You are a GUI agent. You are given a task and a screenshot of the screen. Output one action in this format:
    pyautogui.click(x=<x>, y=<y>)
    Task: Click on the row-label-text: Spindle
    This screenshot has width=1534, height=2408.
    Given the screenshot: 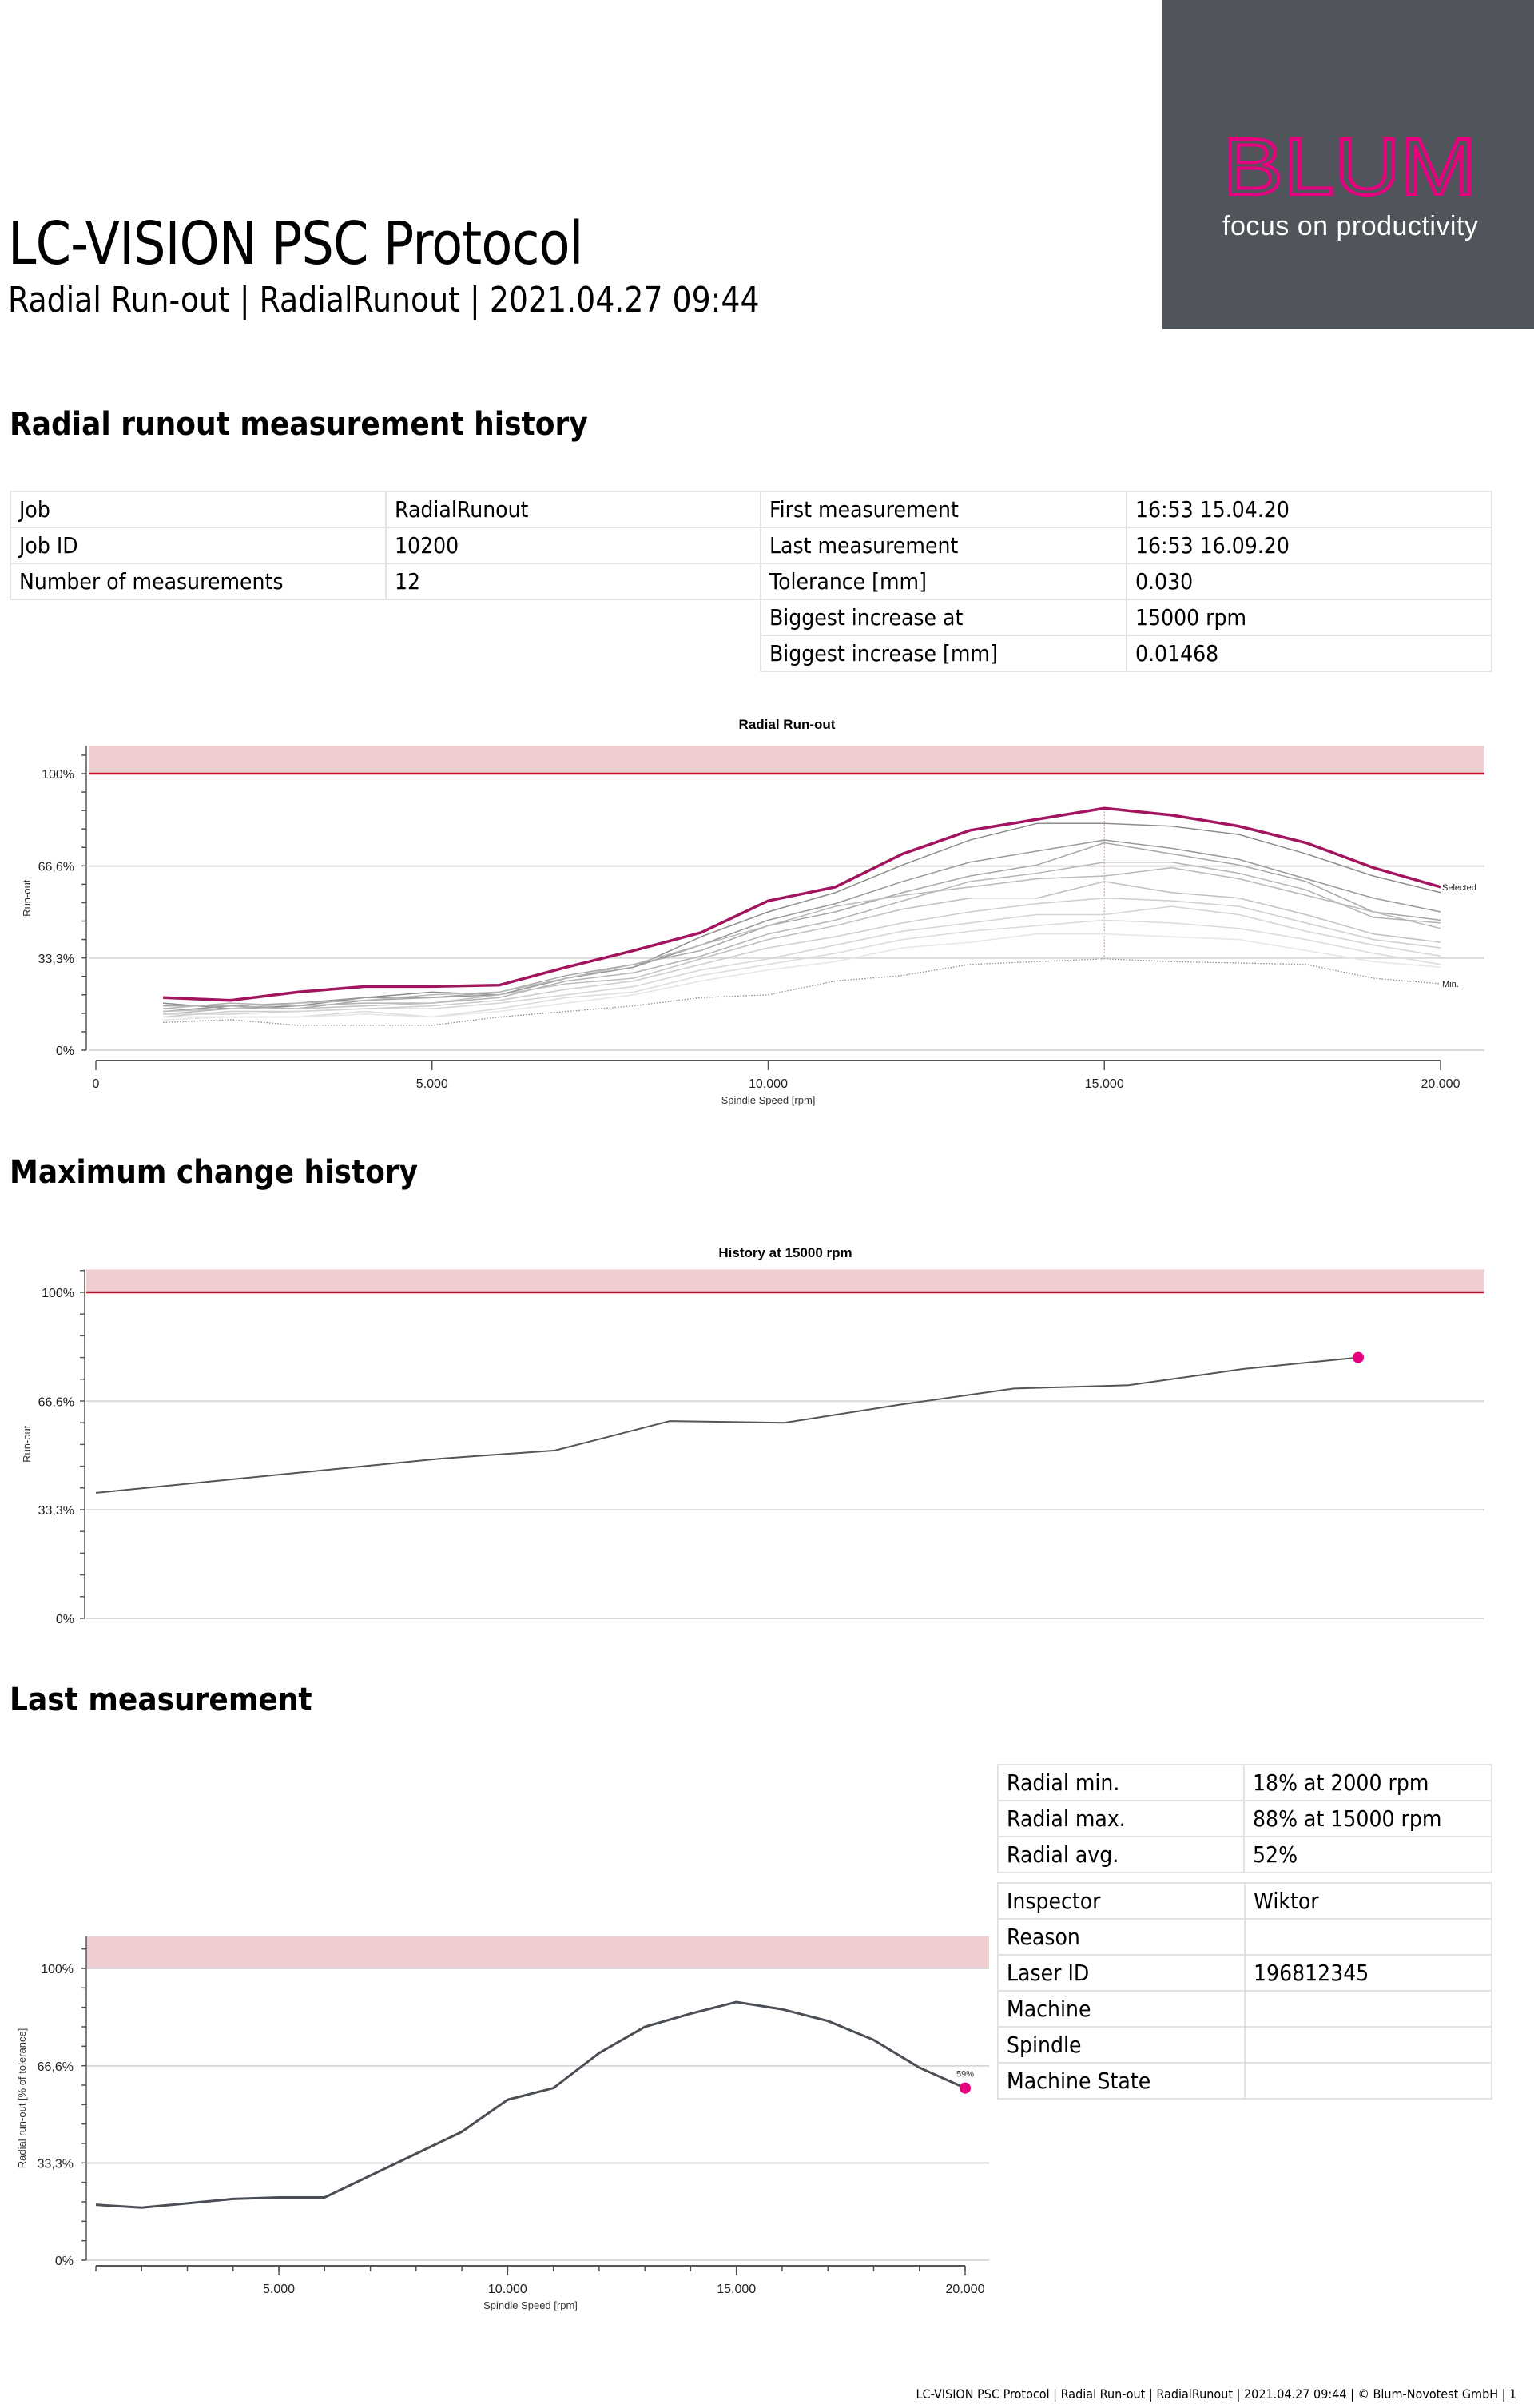 What is the action you would take?
    pyautogui.click(x=1044, y=2045)
    